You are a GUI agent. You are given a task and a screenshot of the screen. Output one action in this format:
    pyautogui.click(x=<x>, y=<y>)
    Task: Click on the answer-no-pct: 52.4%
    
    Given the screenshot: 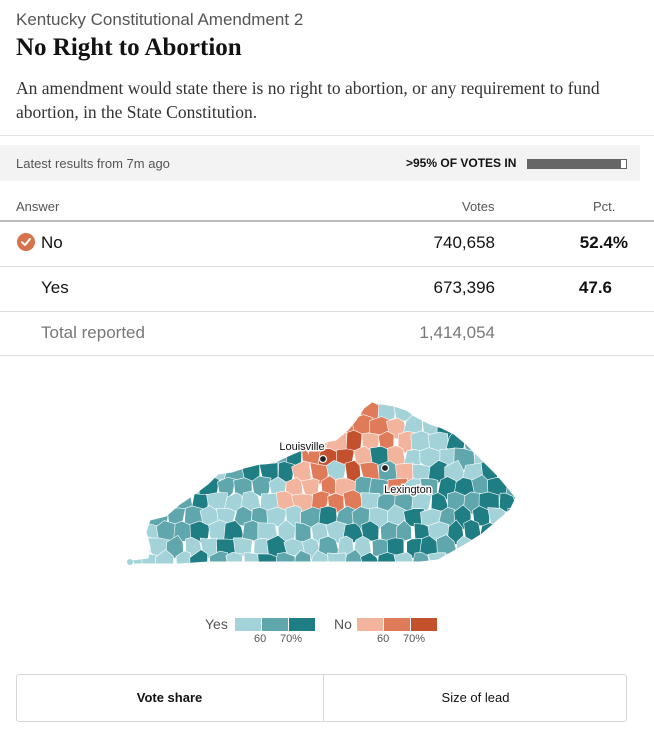 What is the action you would take?
    pyautogui.click(x=603, y=242)
    